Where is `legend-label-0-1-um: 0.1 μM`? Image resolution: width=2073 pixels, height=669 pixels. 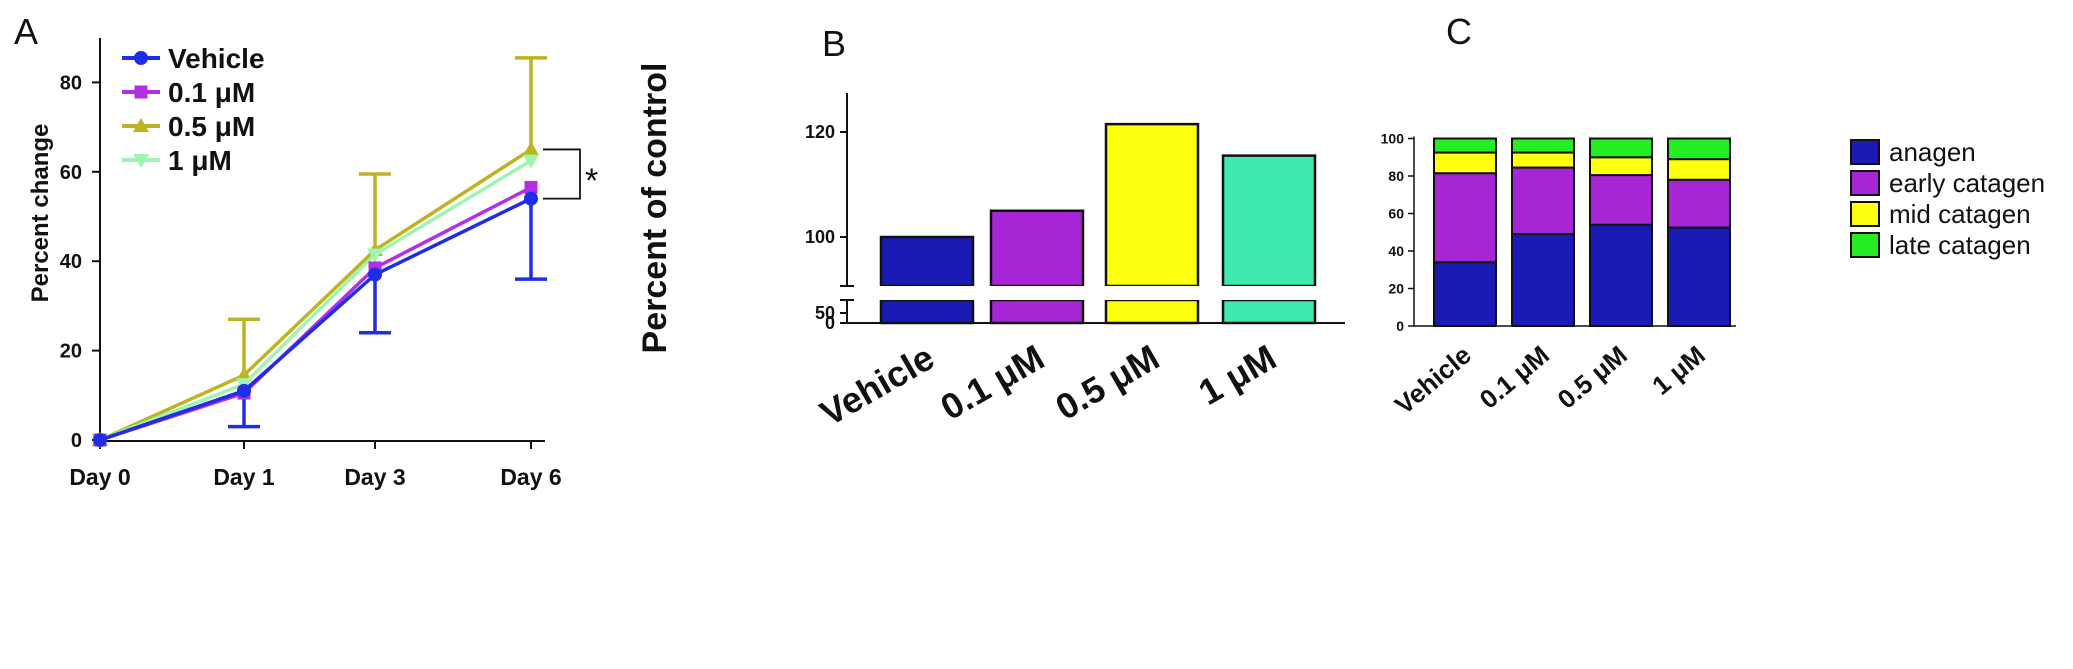 legend-label-0-1-um: 0.1 μM is located at coordinates (211, 92).